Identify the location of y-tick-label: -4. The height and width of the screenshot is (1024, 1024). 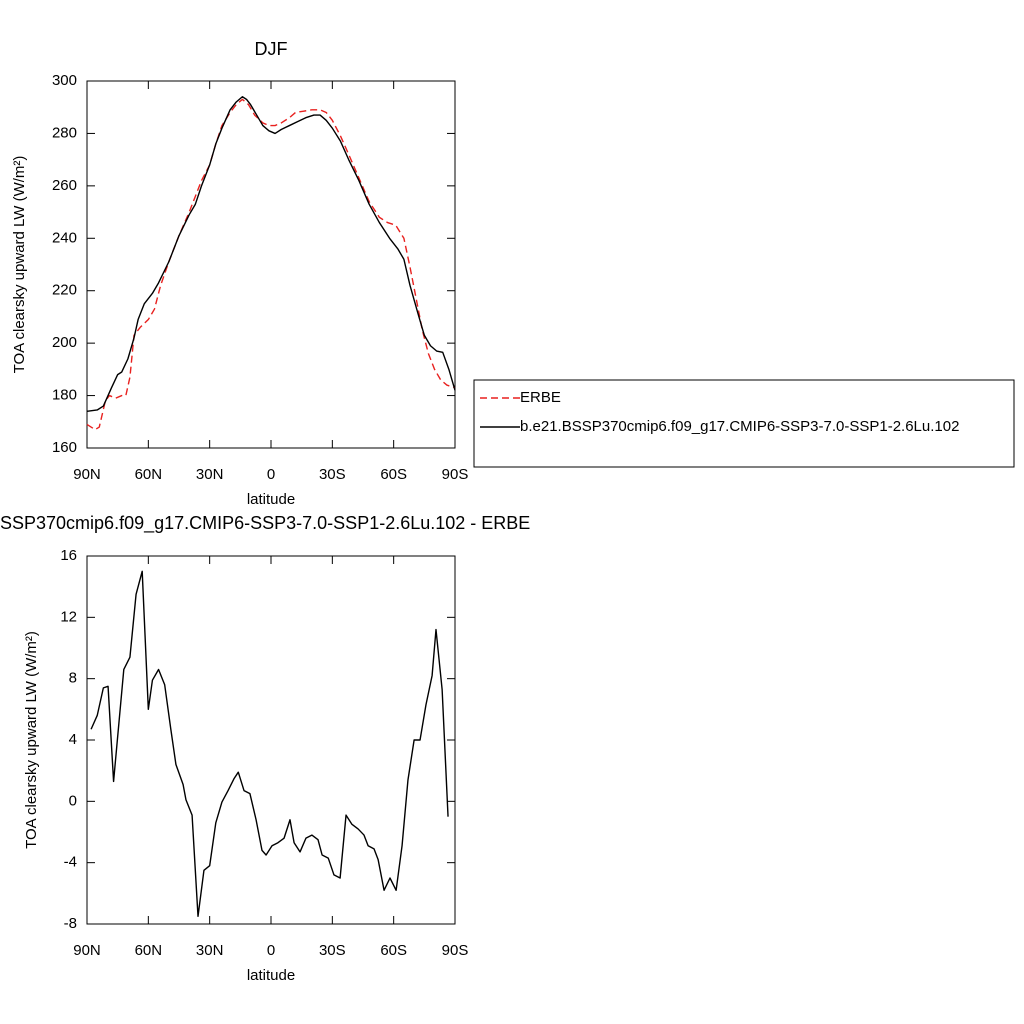
(70, 862).